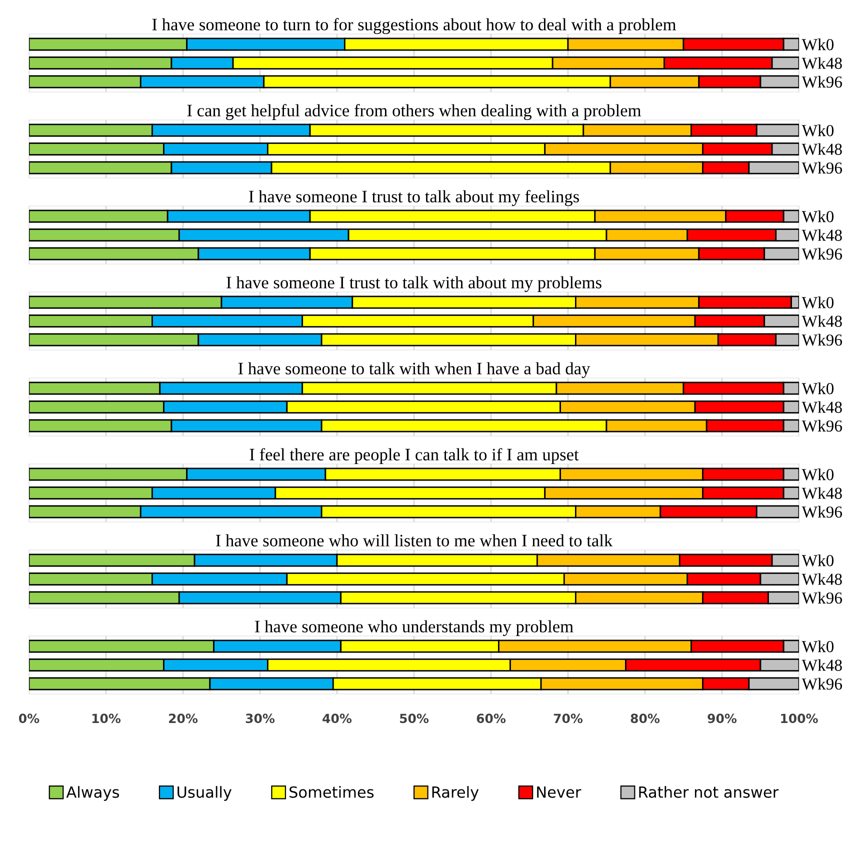 The height and width of the screenshot is (867, 860). What do you see at coordinates (722, 719) in the screenshot?
I see `x-tick-label: 90%` at bounding box center [722, 719].